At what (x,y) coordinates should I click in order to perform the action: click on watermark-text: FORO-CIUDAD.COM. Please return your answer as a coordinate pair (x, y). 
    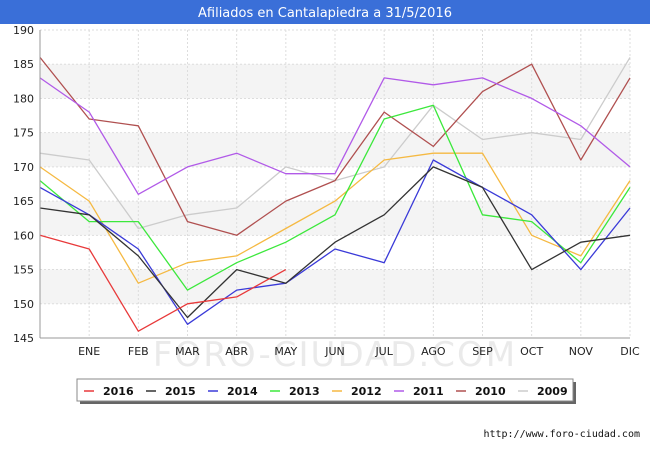
    Looking at the image, I should click on (335, 355).